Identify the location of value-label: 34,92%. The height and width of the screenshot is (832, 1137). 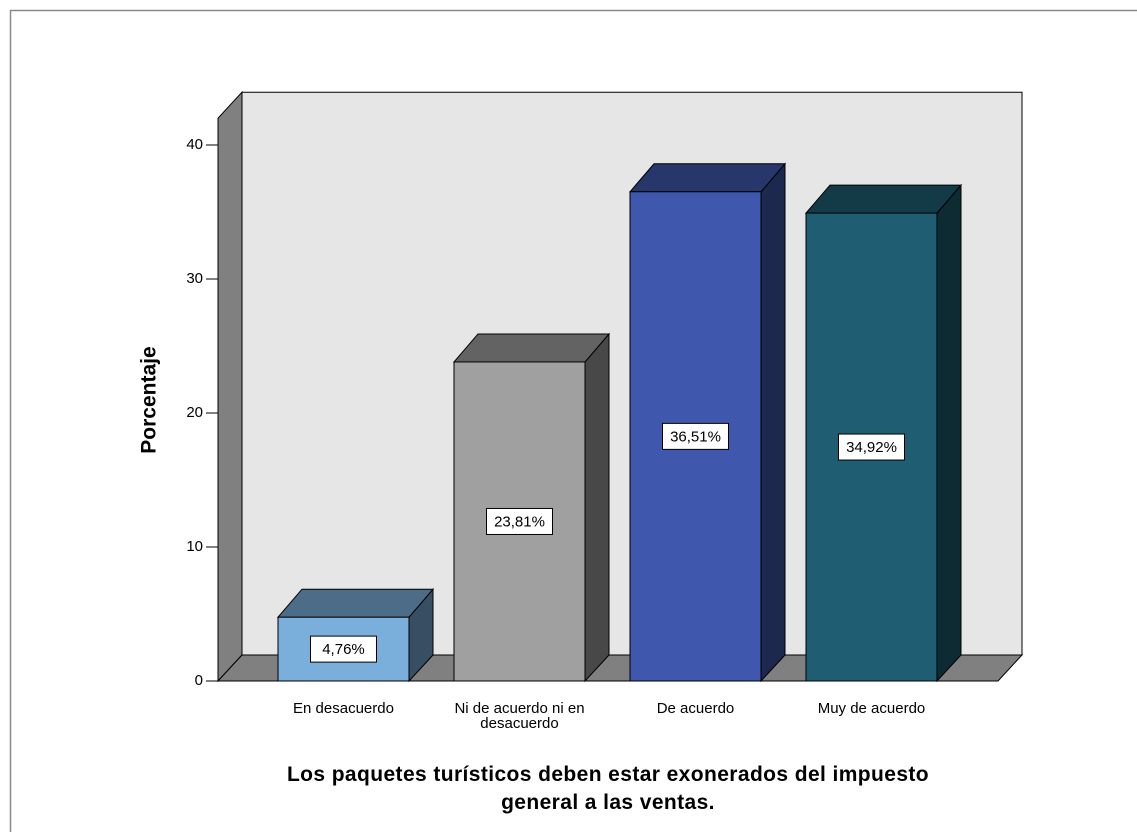
(871, 447).